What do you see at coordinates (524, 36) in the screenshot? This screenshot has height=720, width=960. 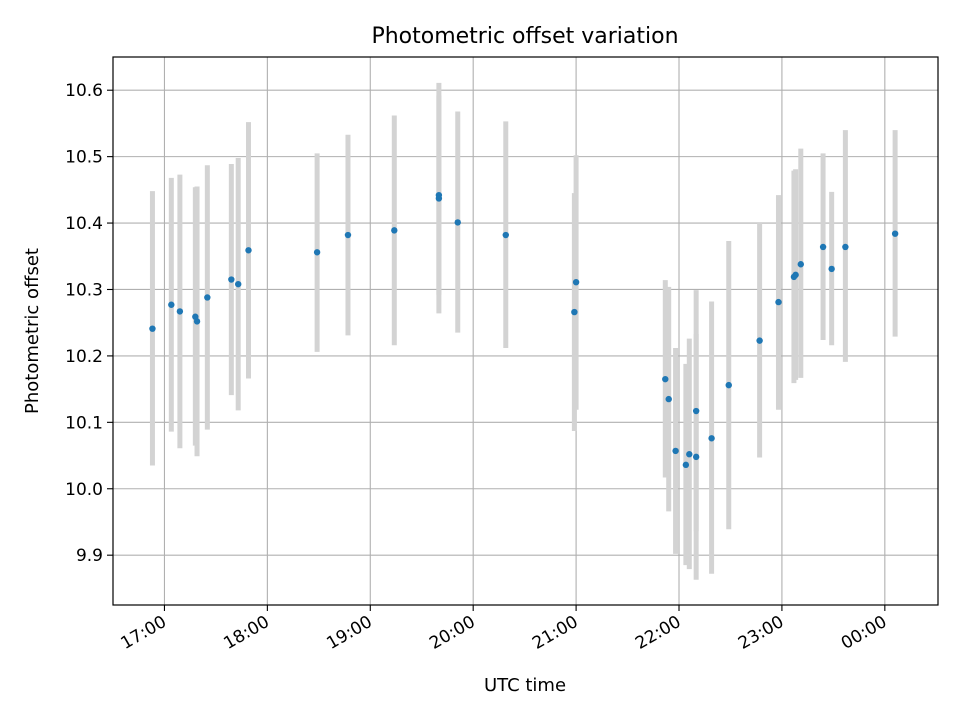 I see `chart-title: Photometric offset variation` at bounding box center [524, 36].